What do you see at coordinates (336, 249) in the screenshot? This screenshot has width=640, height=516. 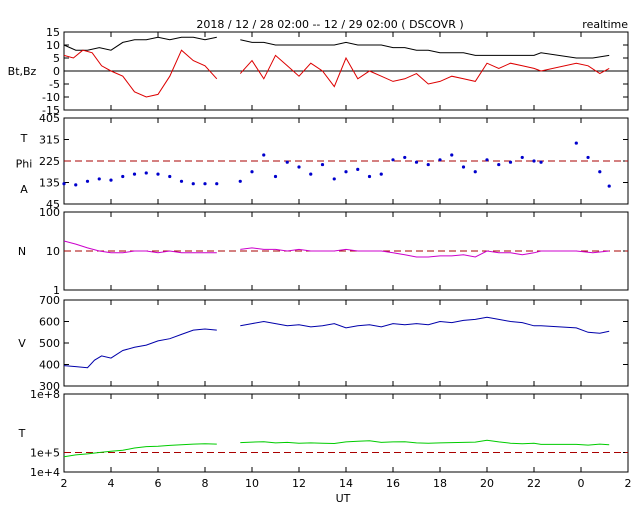 I see `series-line-n` at bounding box center [336, 249].